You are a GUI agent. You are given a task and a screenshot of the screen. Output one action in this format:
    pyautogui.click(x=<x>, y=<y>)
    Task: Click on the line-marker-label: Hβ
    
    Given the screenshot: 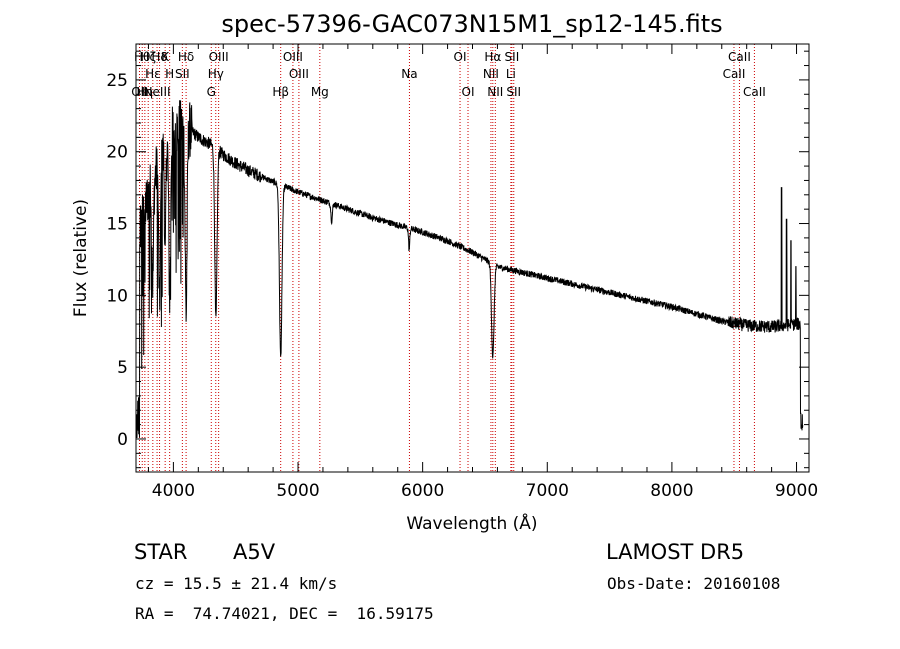 What is the action you would take?
    pyautogui.click(x=280, y=92)
    